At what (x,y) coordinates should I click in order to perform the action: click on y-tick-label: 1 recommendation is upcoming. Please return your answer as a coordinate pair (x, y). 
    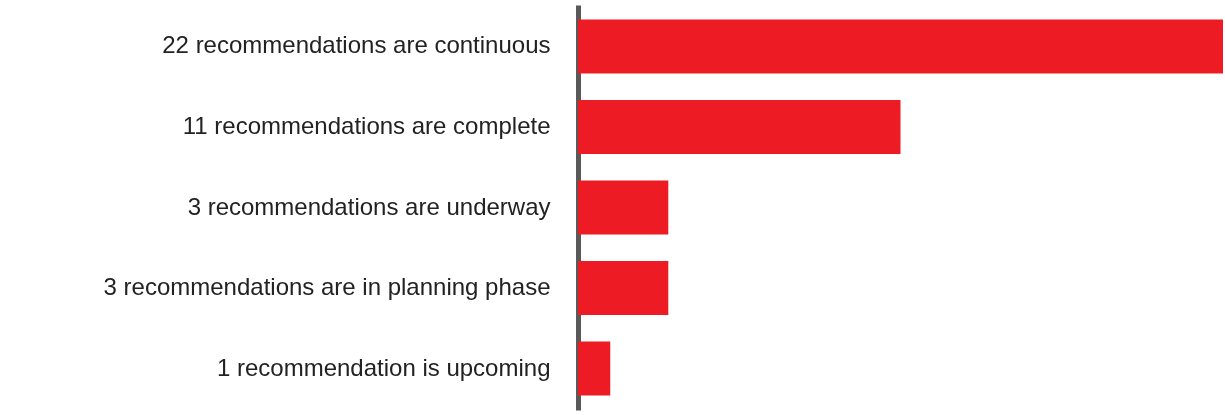
    Looking at the image, I should click on (383, 367).